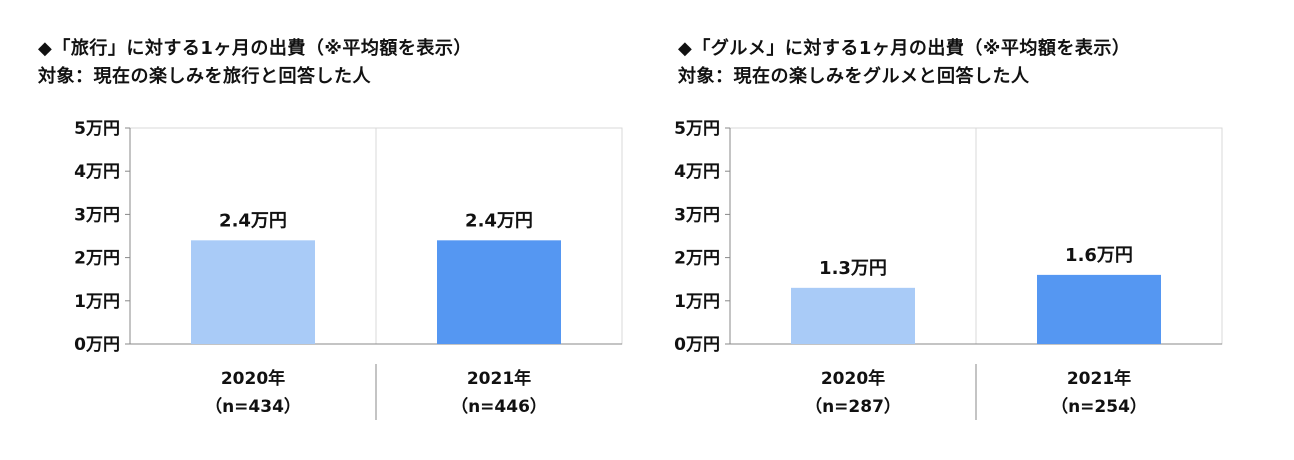 Image resolution: width=1294 pixels, height=460 pixels. I want to click on chart-title: ◆「旅行」に対する1ヶ月の出費（※平均額を表示）, so click(255, 48).